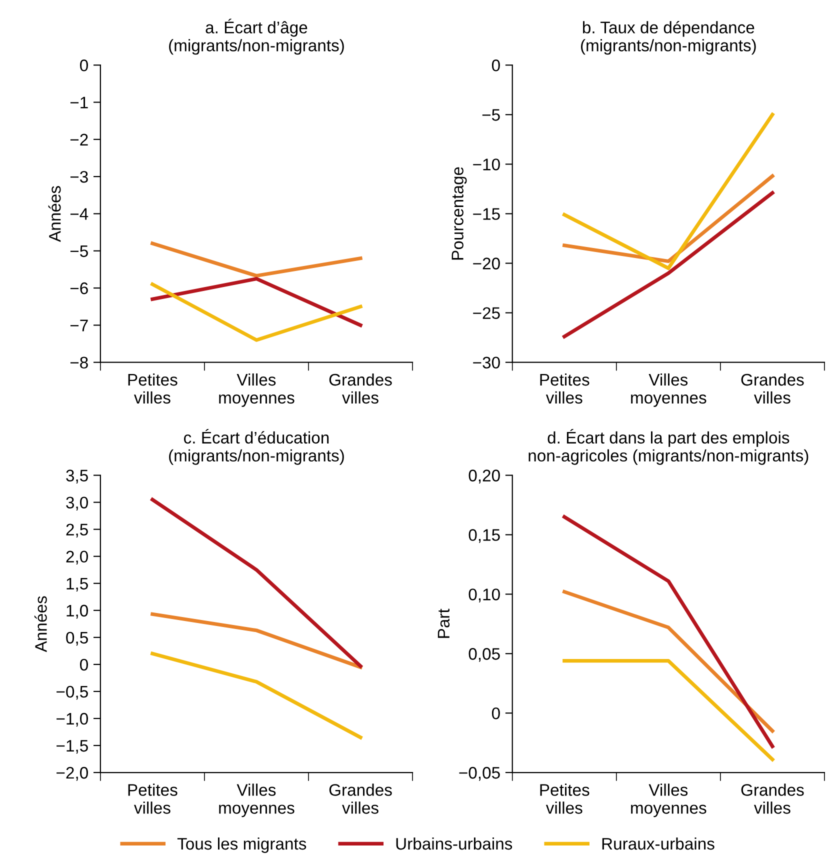  Describe the element at coordinates (486, 214) in the screenshot. I see `y-tick-label: −15` at that location.